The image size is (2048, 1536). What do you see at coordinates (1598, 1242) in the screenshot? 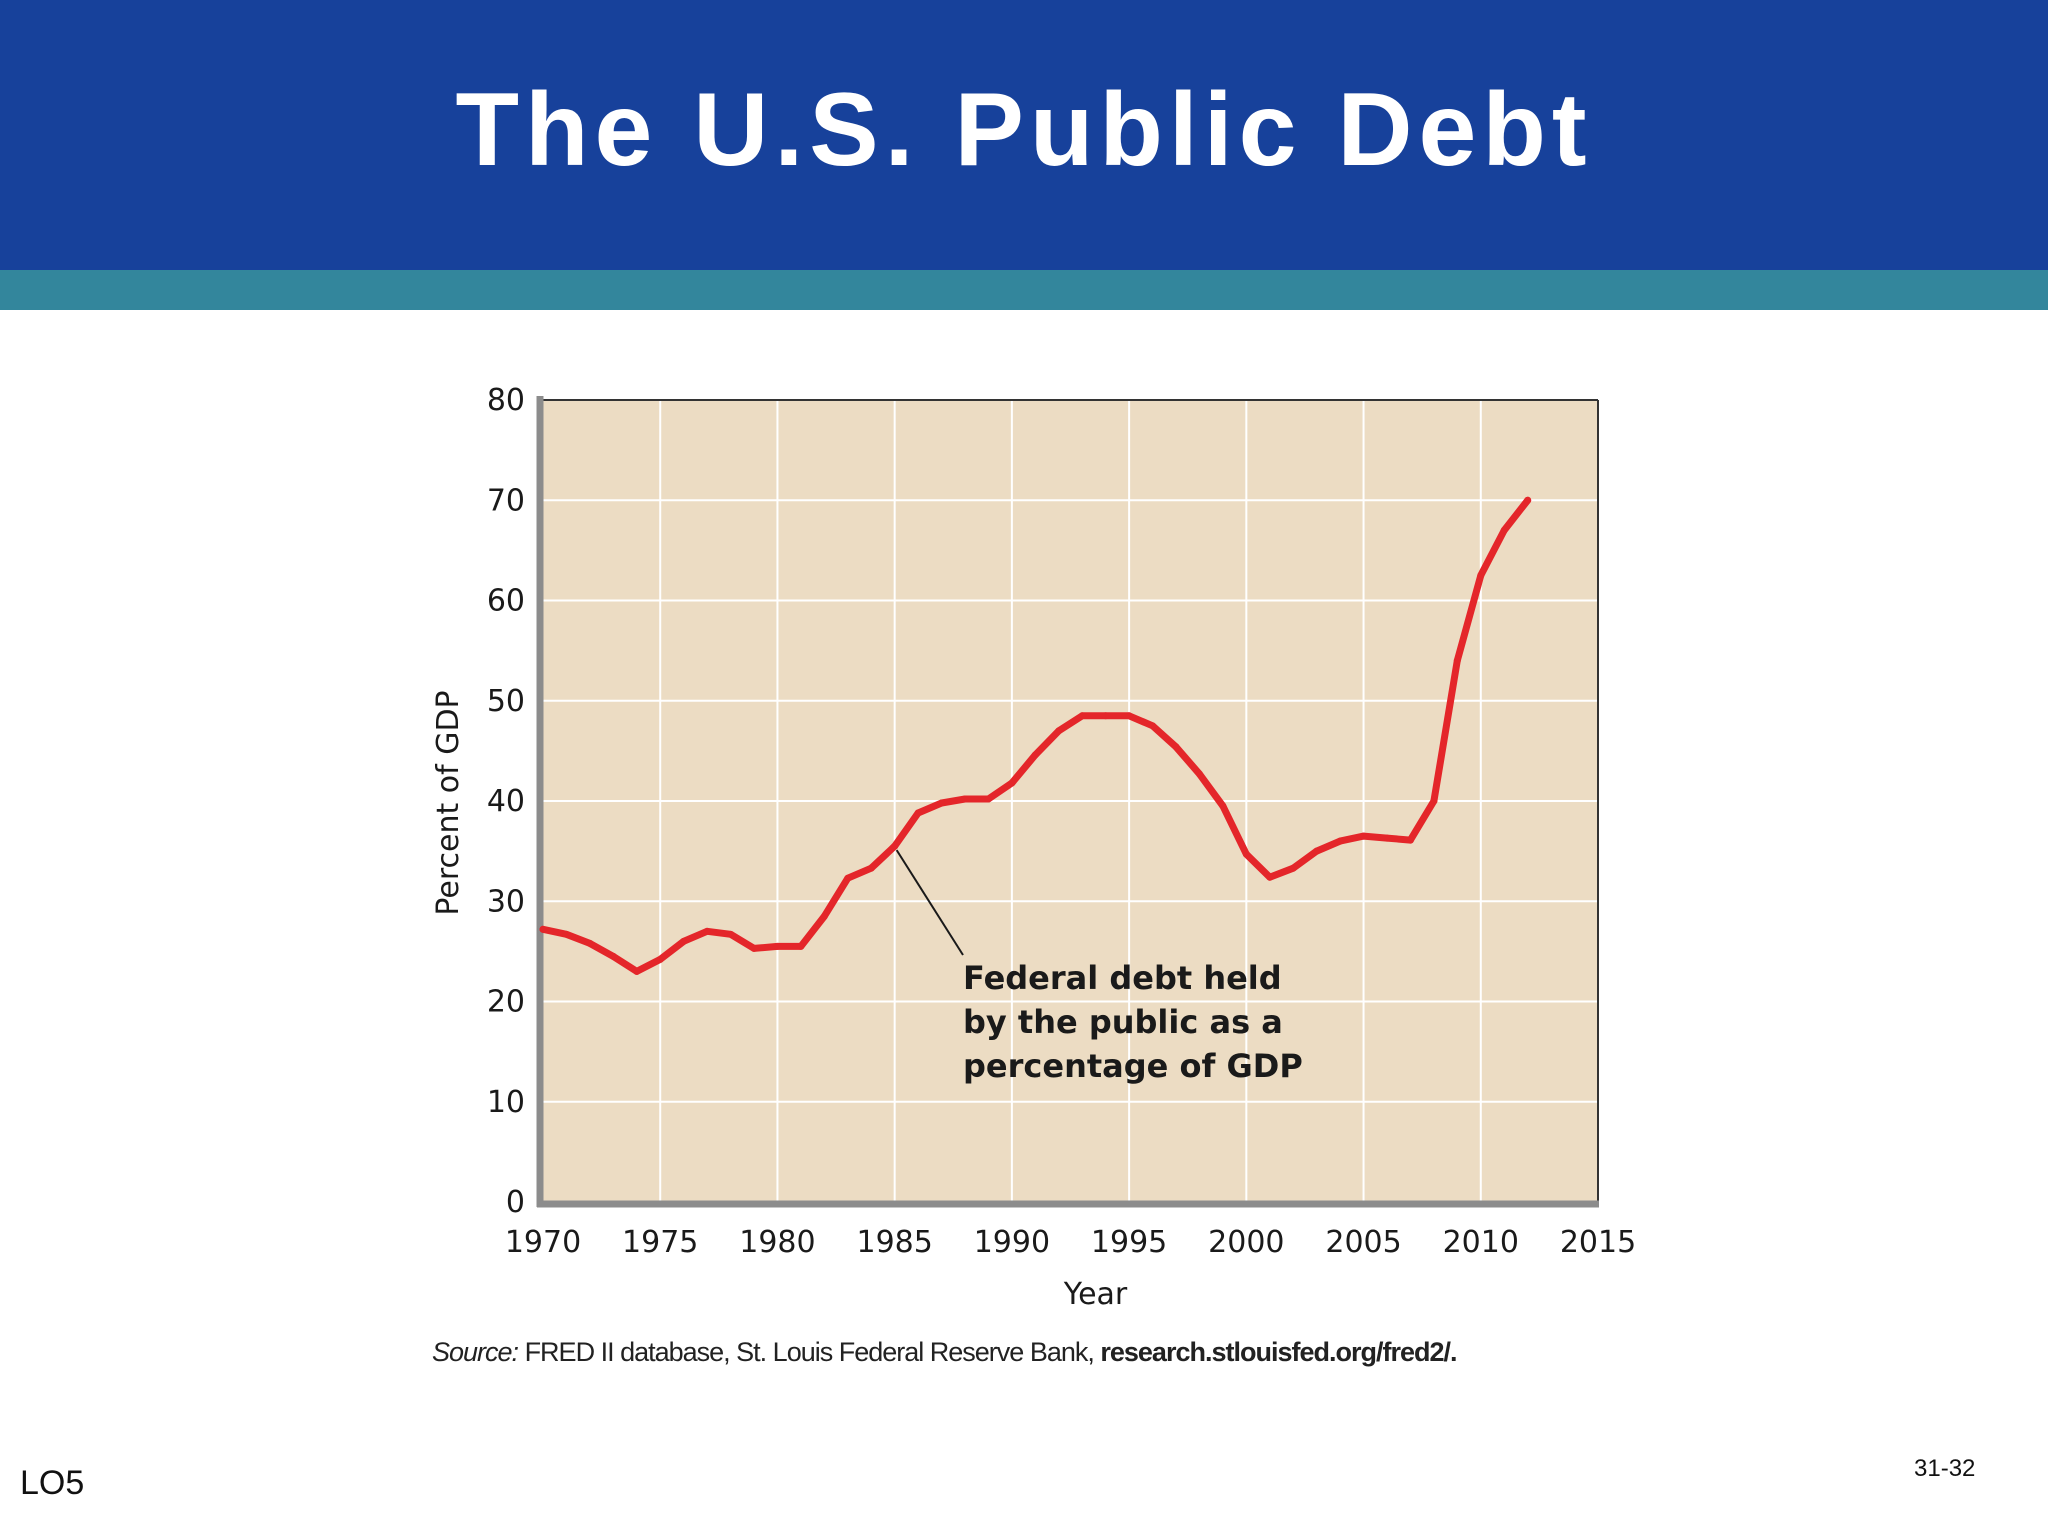
I see `x-tick-label: 2015` at bounding box center [1598, 1242].